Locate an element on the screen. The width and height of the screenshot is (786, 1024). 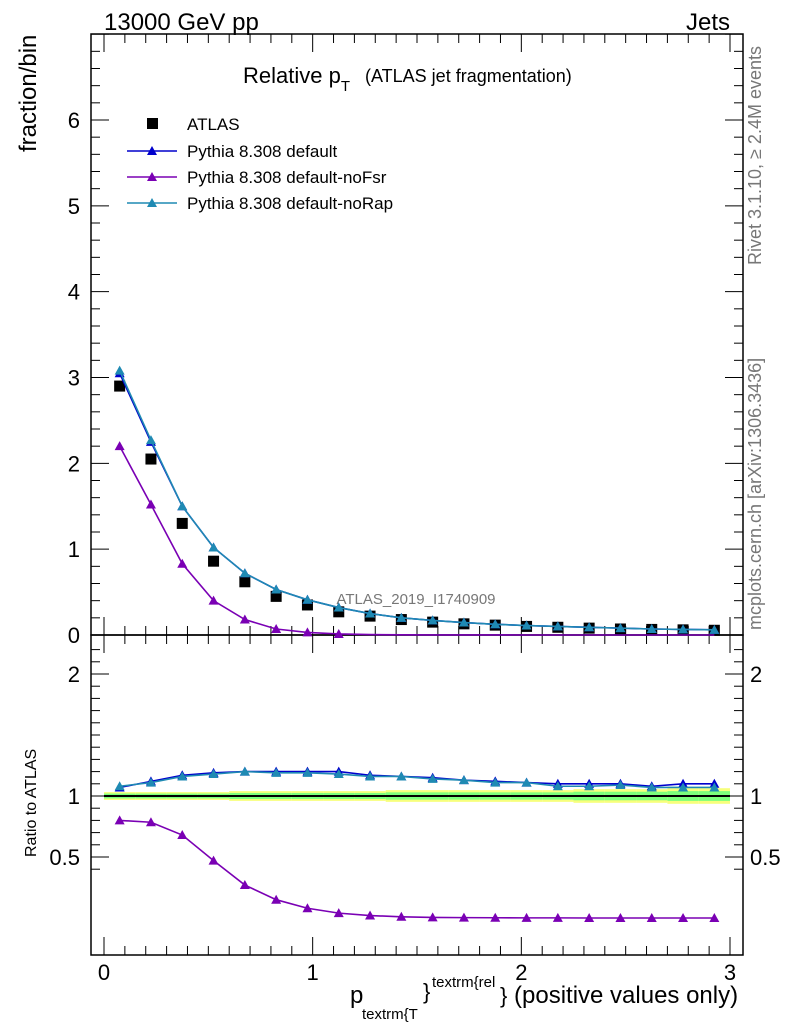
y-tick-label-main: 0 is located at coordinates (74, 635).